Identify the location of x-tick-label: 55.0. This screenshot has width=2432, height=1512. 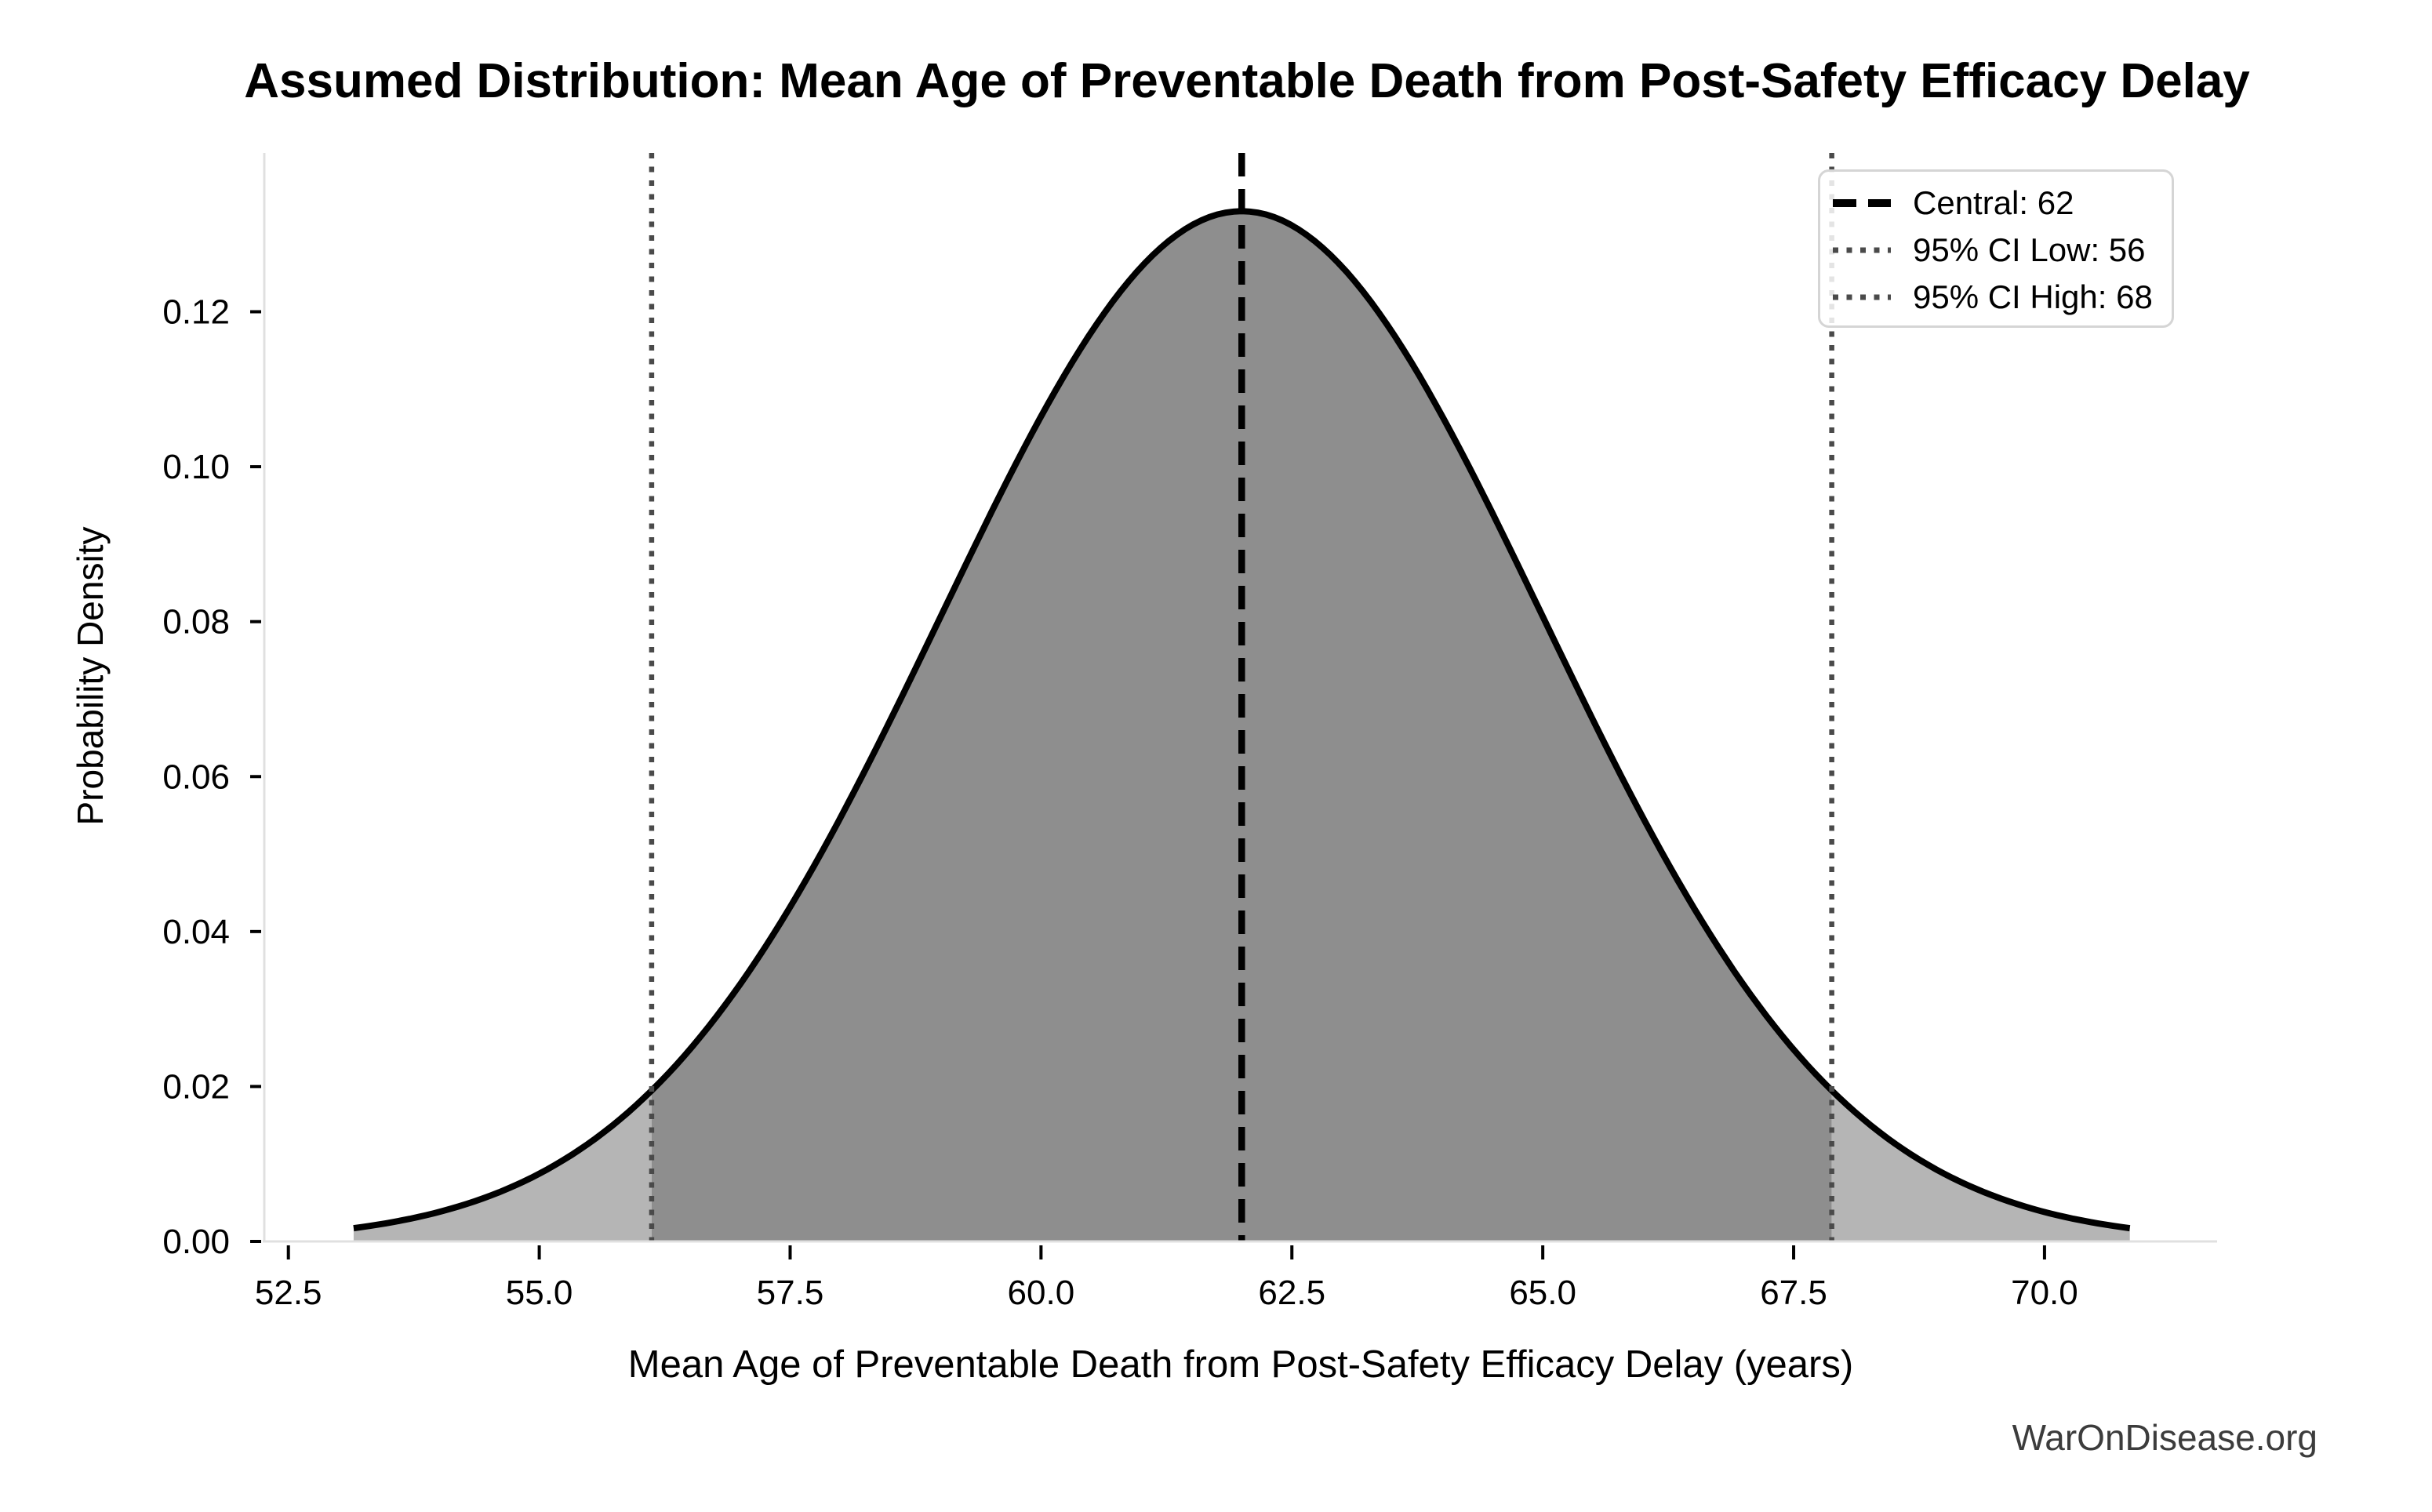
(539, 1293).